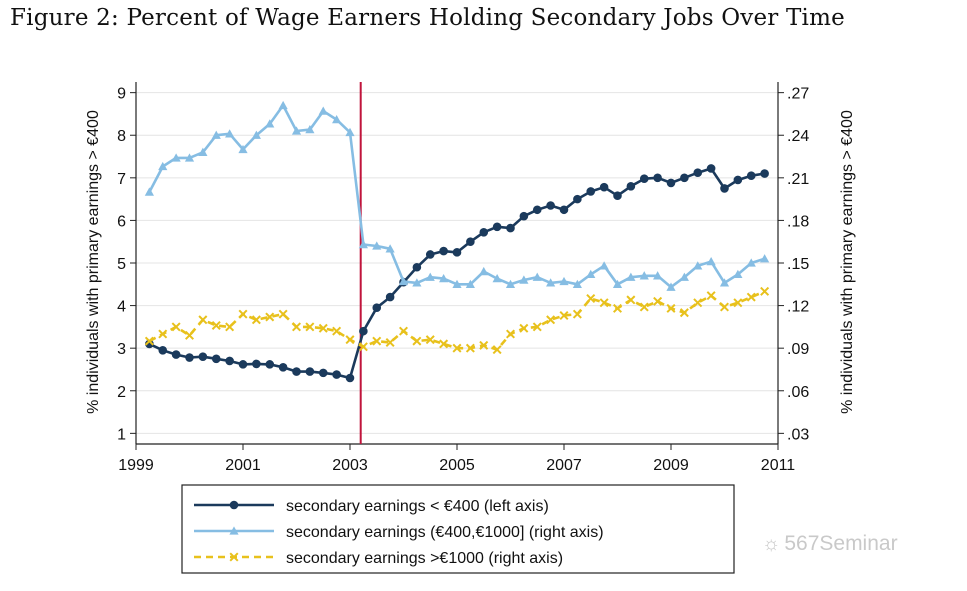  What do you see at coordinates (424, 558) in the screenshot?
I see `legend-label: secondary earnings >€1000 (right axis)` at bounding box center [424, 558].